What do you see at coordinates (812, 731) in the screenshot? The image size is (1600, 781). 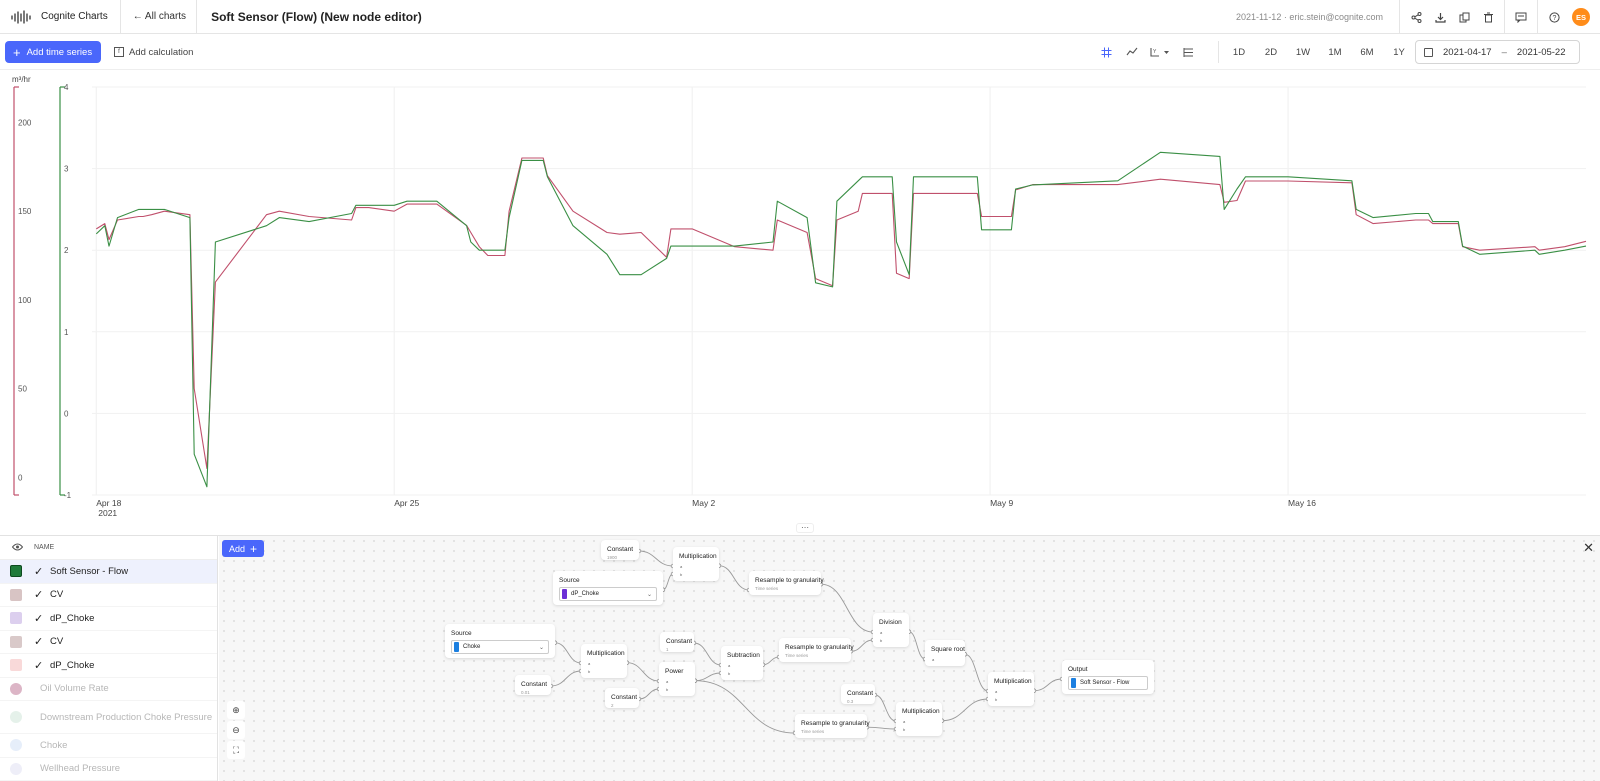 I see `node-subtitle: Time series` at bounding box center [812, 731].